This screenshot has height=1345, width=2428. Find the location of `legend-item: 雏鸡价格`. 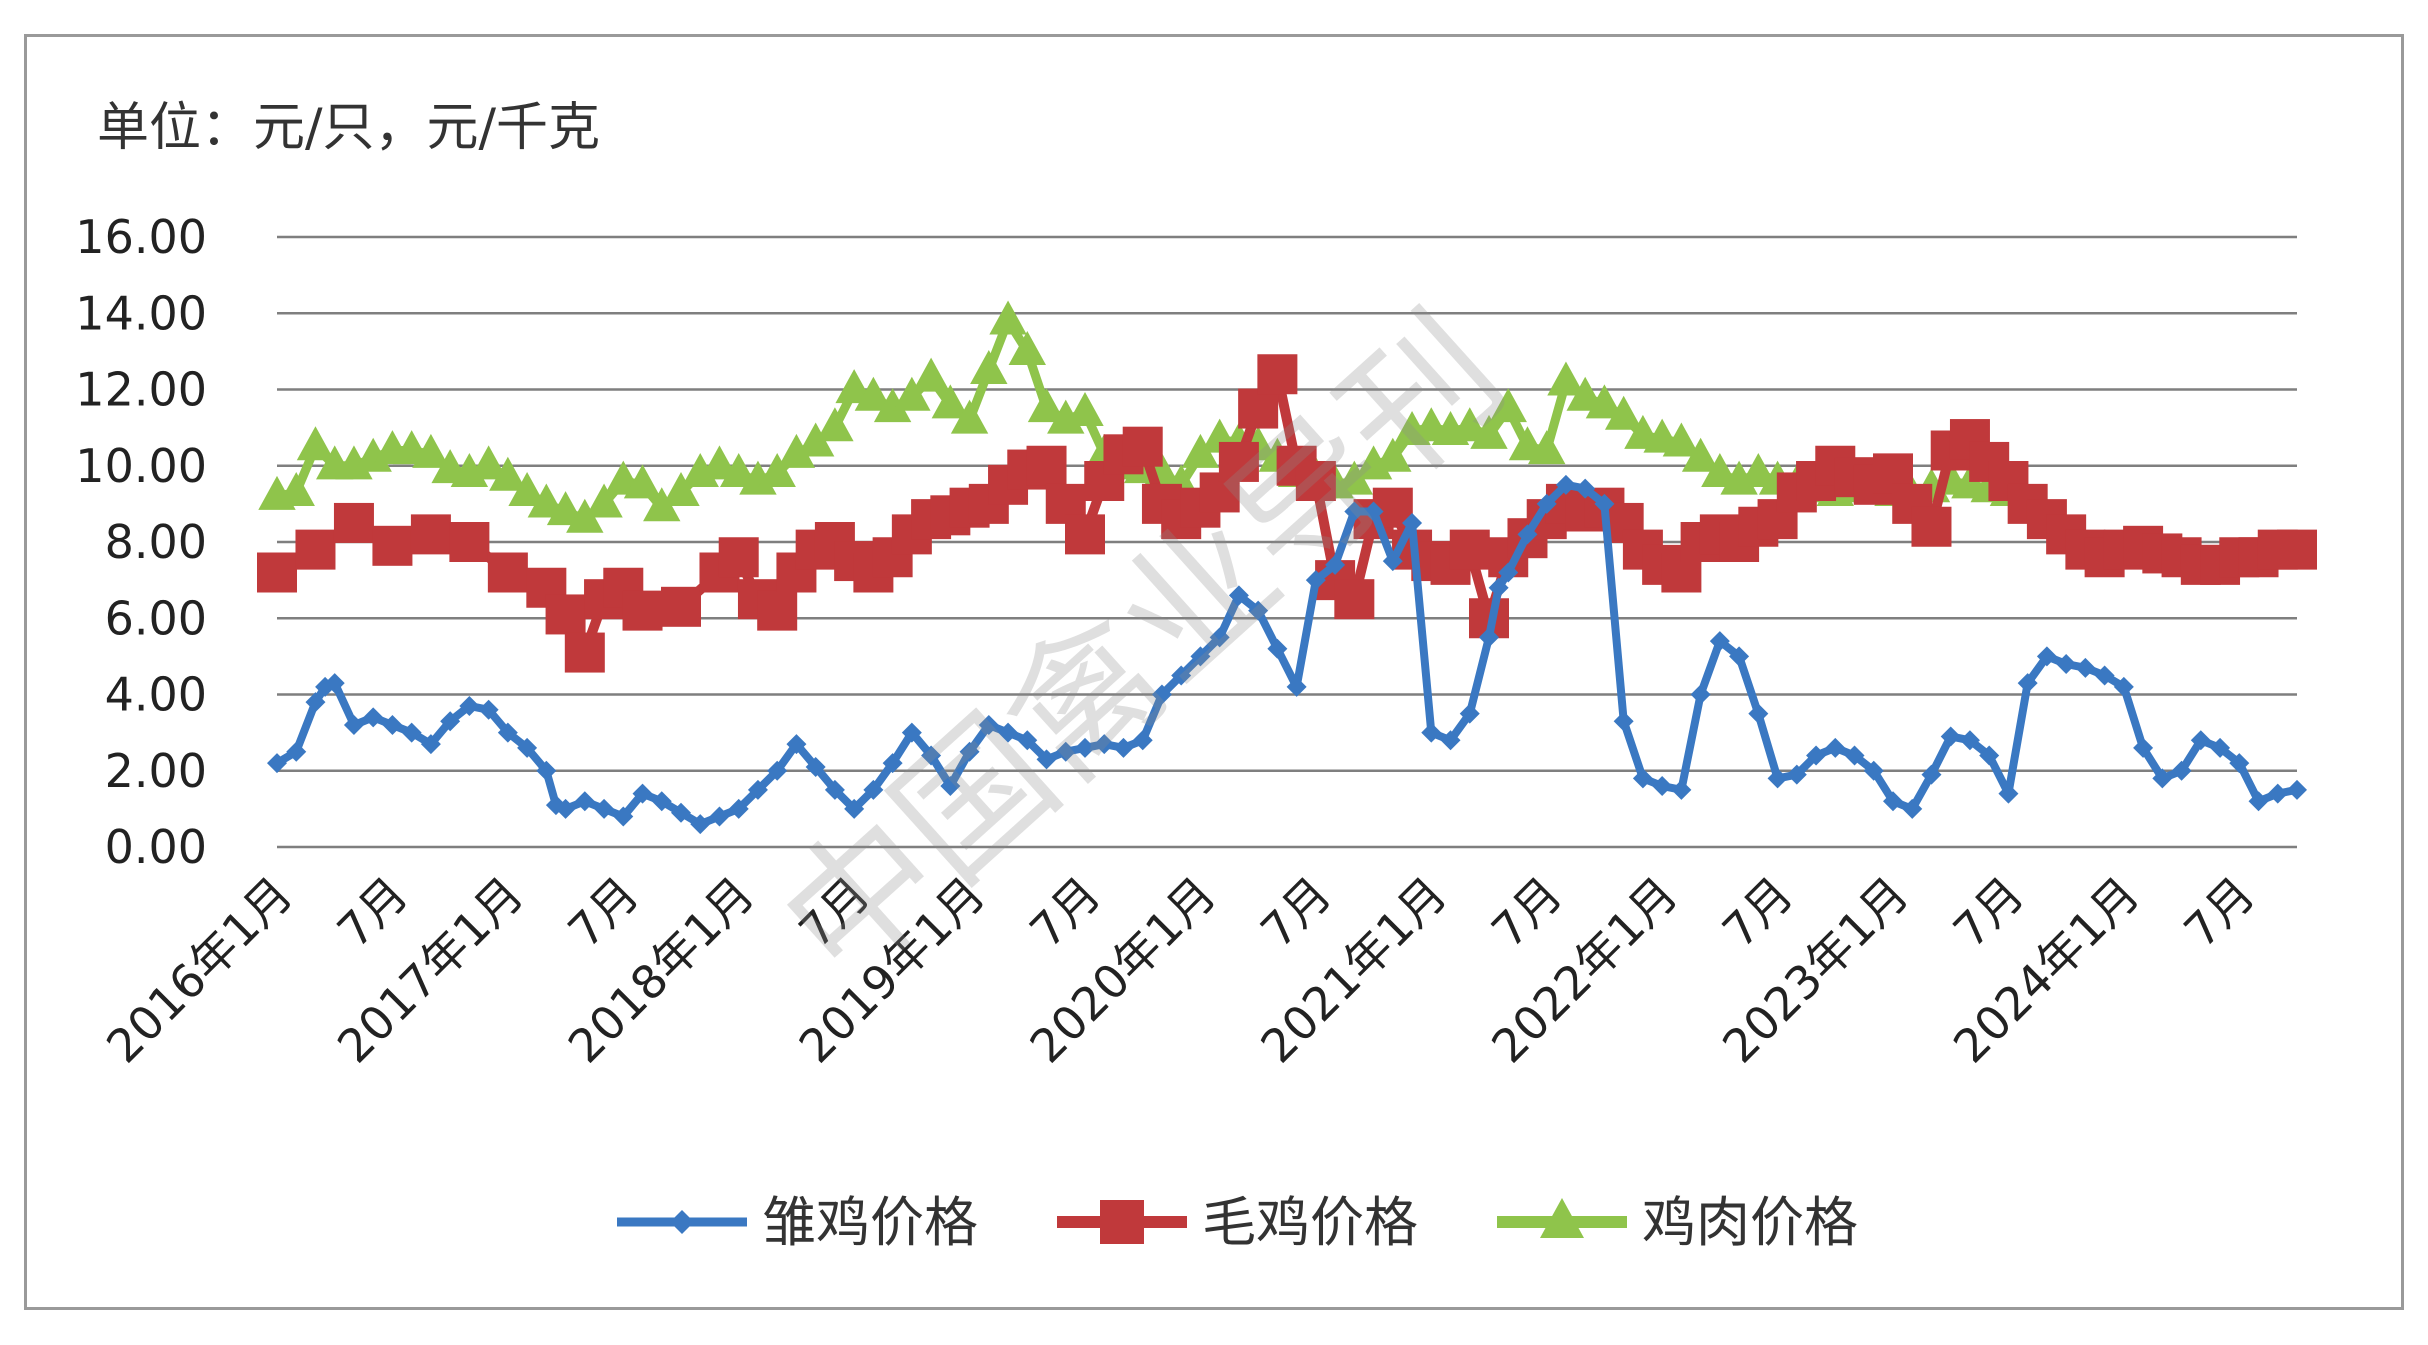

legend-item: 雏鸡价格 is located at coordinates (797, 1222).